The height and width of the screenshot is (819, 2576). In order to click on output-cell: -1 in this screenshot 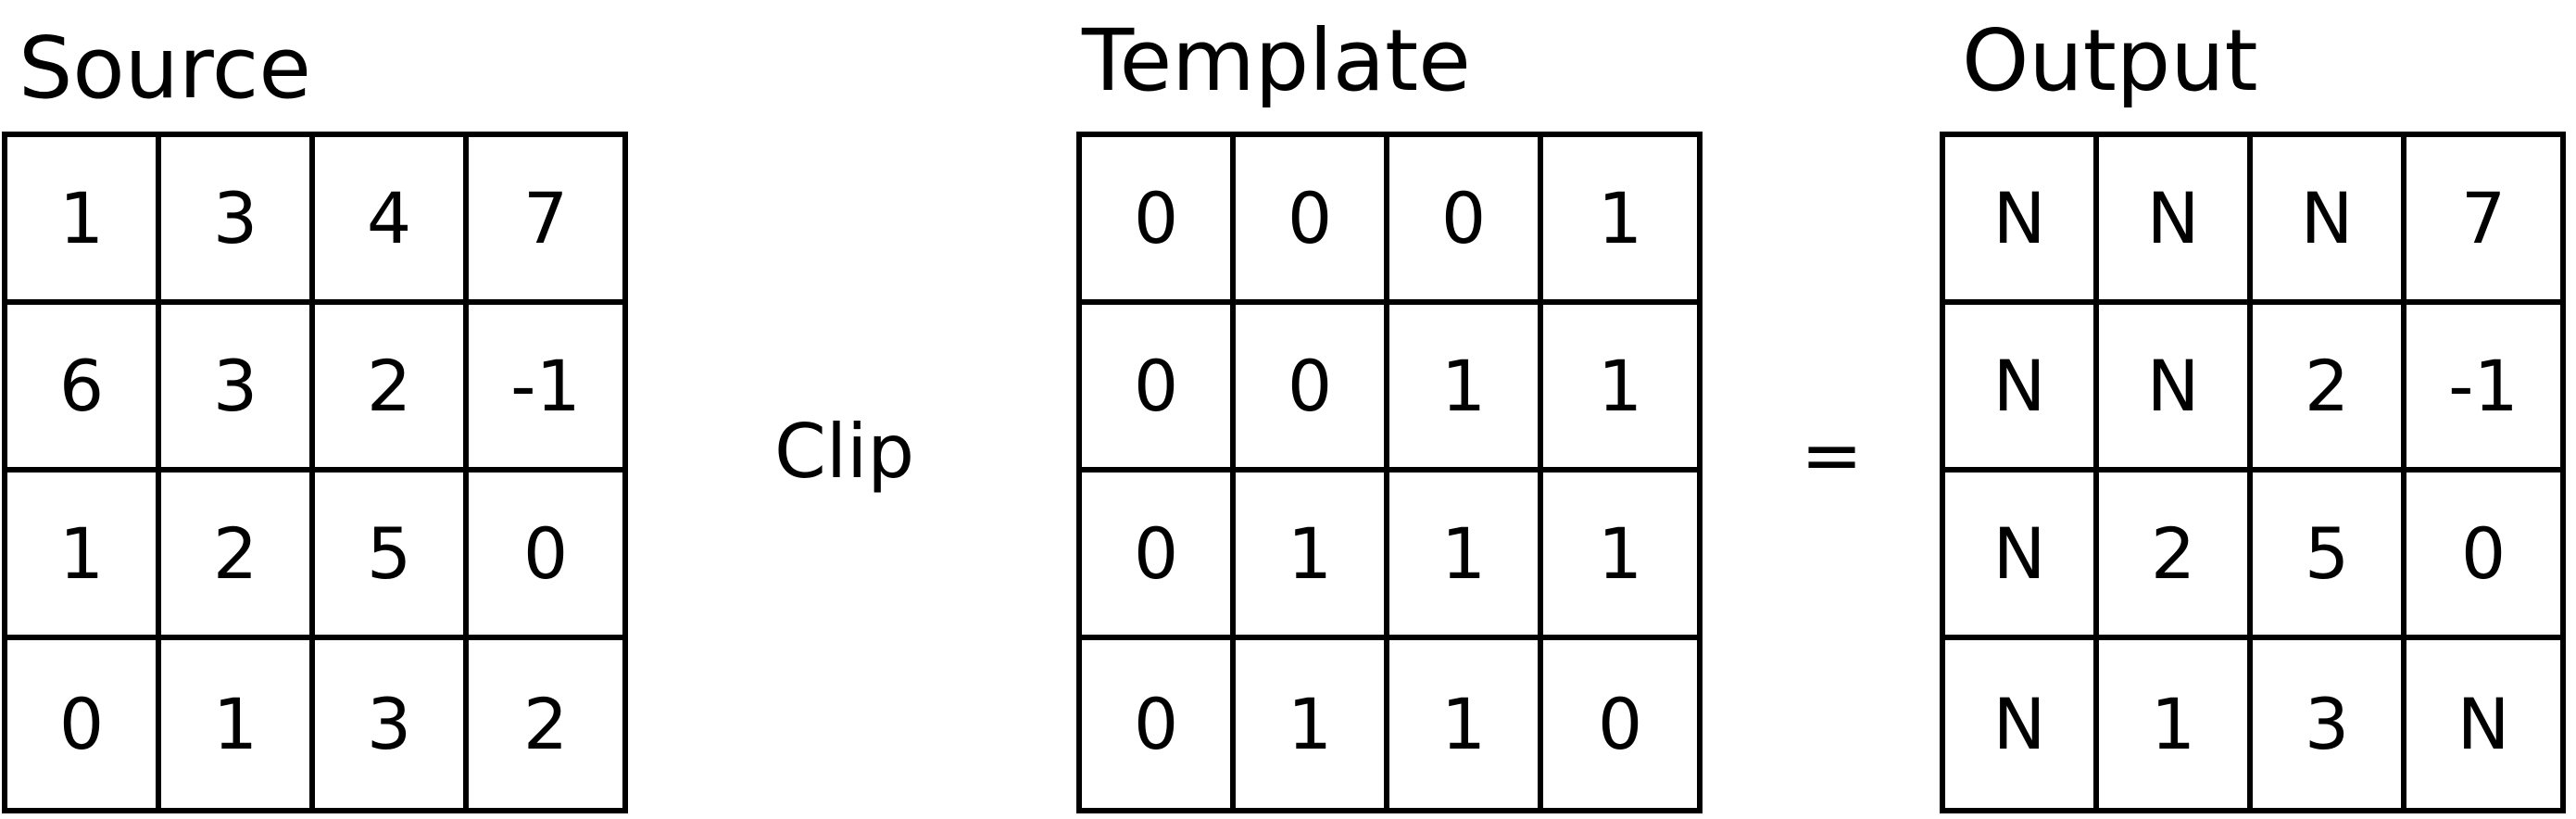, I will do `click(2483, 388)`.